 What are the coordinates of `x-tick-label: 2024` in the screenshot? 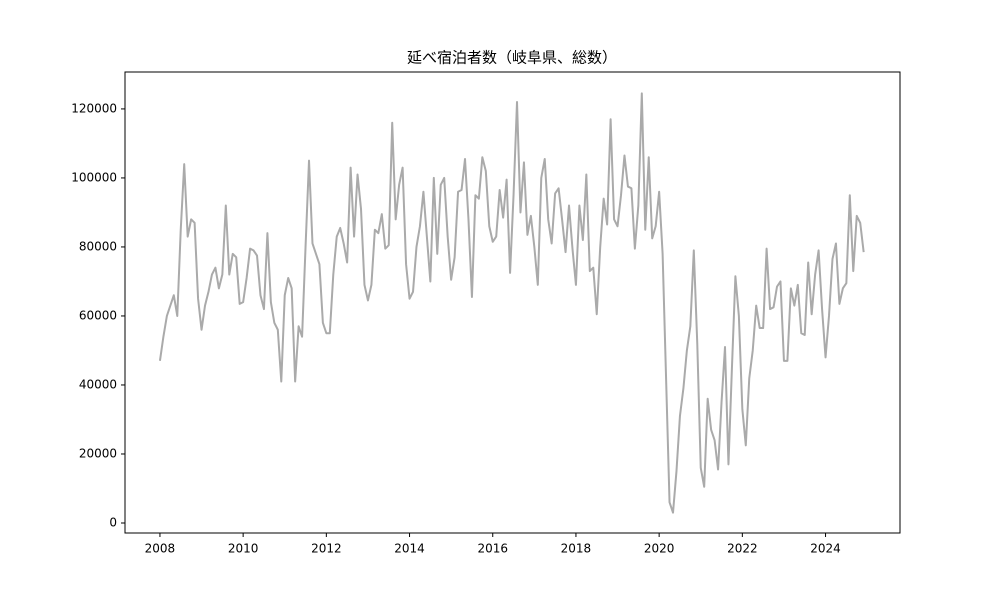 It's located at (825, 549).